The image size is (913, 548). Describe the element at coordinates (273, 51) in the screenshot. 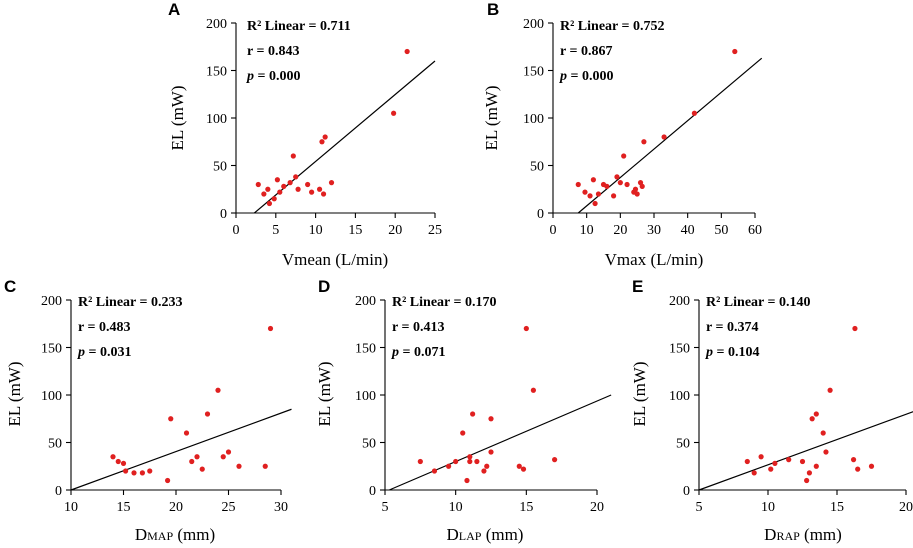

I see `stat-r: r = 0.843` at that location.